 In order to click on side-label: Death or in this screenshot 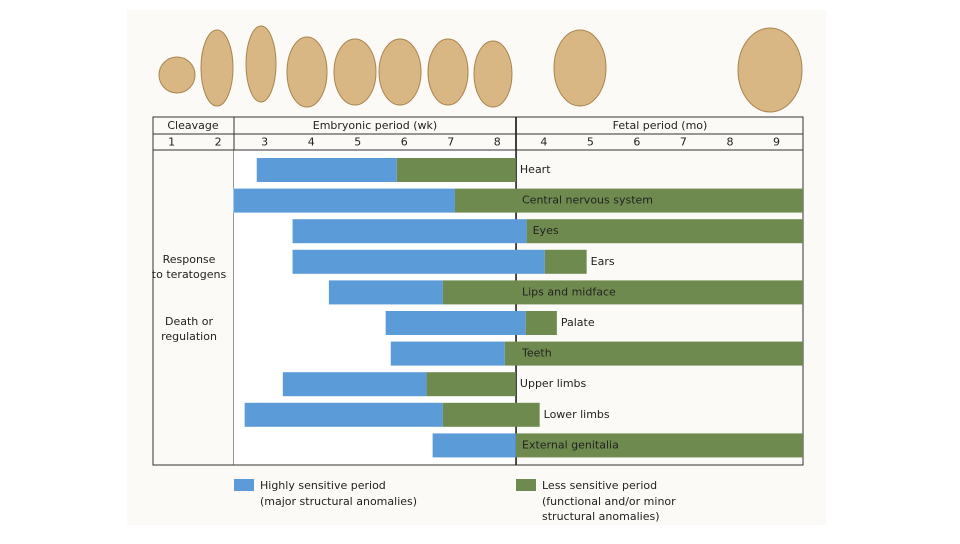, I will do `click(189, 321)`.